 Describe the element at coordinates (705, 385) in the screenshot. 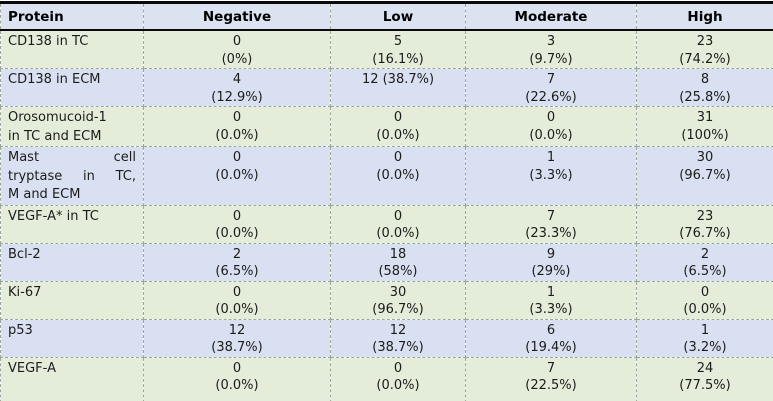

I see `cell-percent: (77.5%)` at that location.